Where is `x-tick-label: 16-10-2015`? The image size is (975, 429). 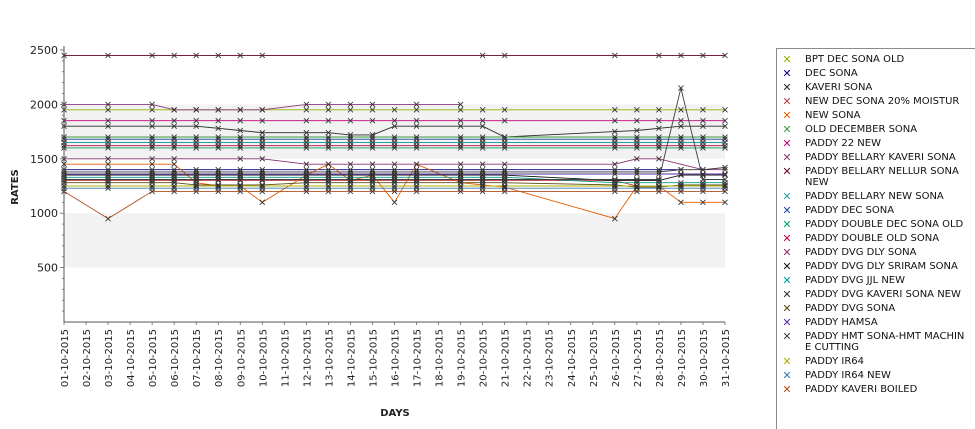
x-tick-label: 16-10-2015 is located at coordinates (396, 358).